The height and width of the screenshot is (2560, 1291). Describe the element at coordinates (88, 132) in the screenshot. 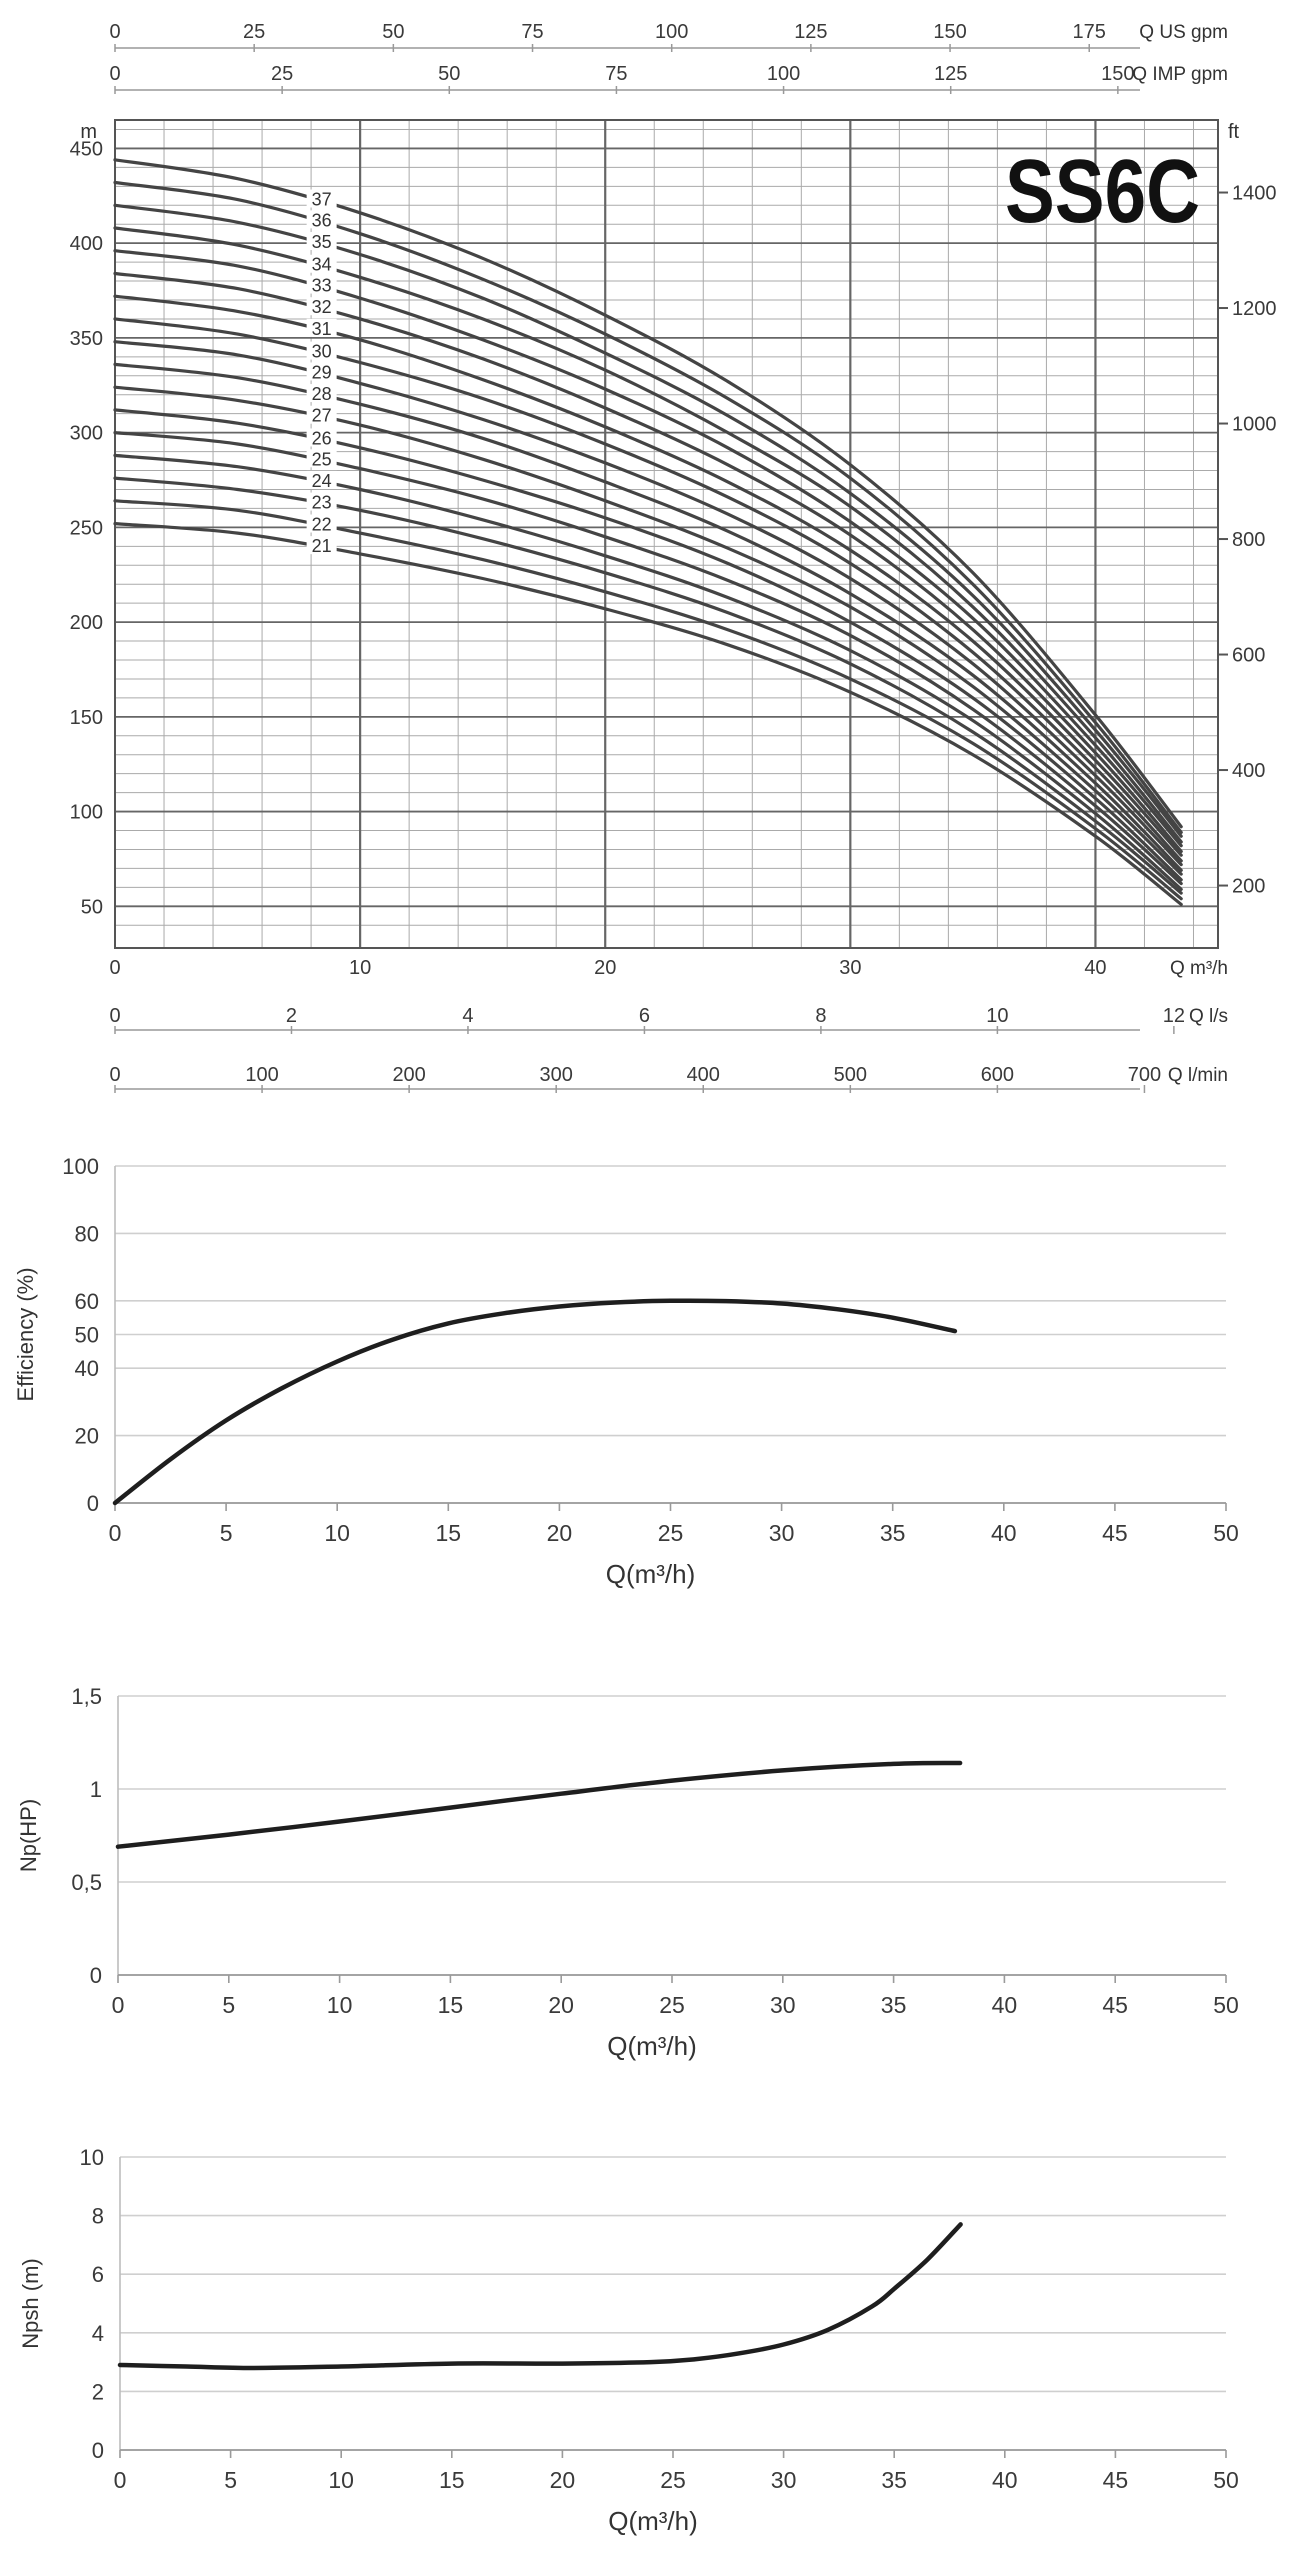

I see `y-axis-label-m: m` at that location.